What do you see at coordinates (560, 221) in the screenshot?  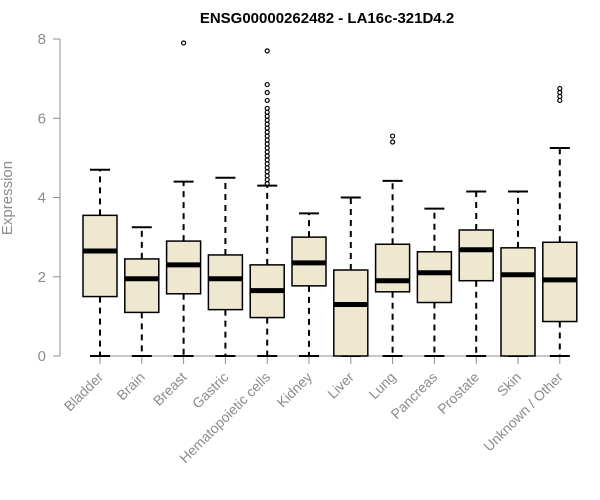 I see `box-unknown-other` at bounding box center [560, 221].